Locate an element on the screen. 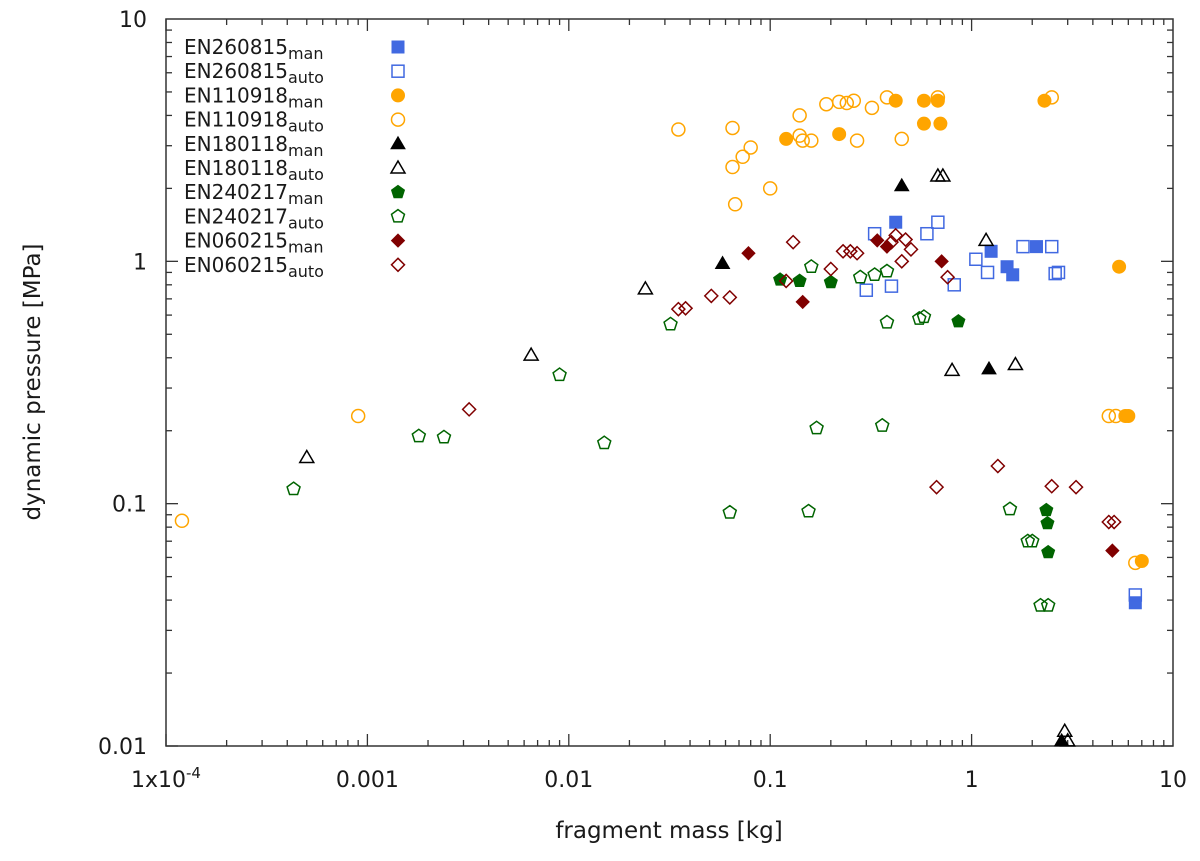  legend-marker-en260815-man is located at coordinates (398, 47).